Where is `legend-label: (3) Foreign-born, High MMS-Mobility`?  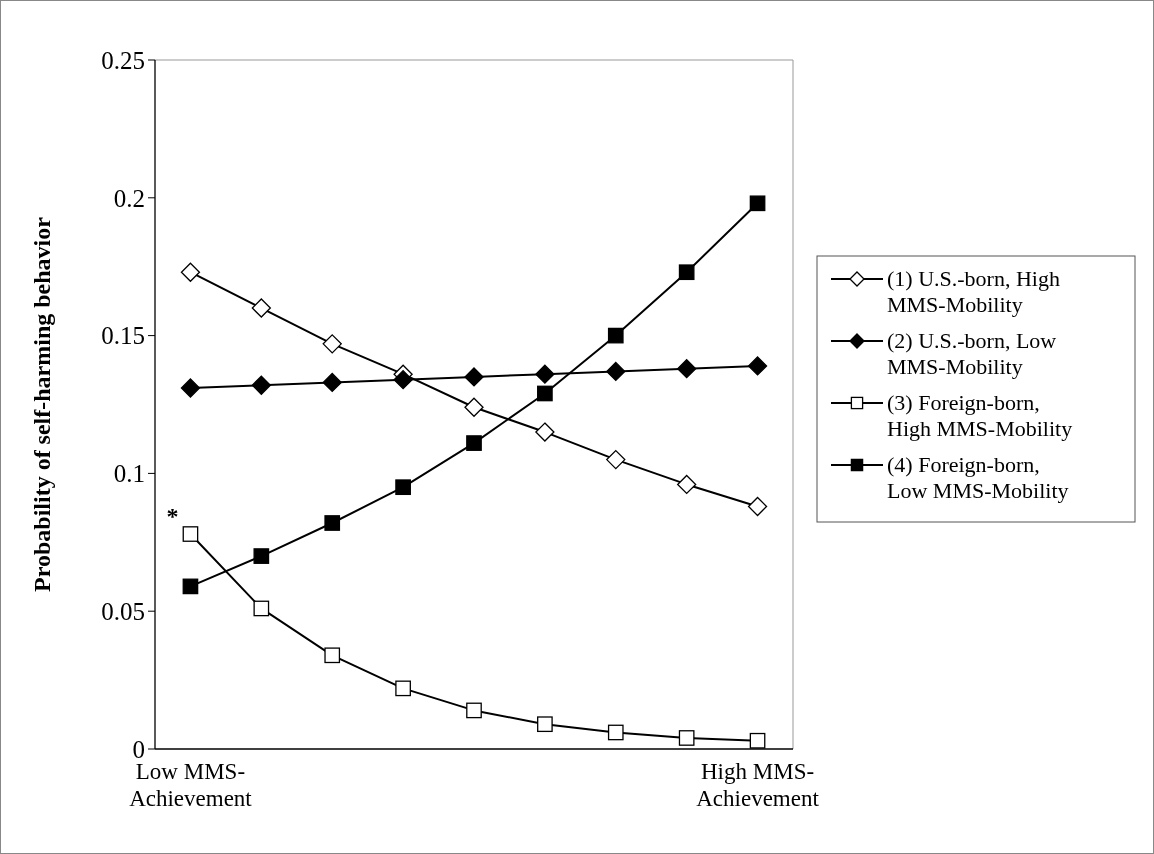 legend-label: (3) Foreign-born, High MMS-Mobility is located at coordinates (980, 415).